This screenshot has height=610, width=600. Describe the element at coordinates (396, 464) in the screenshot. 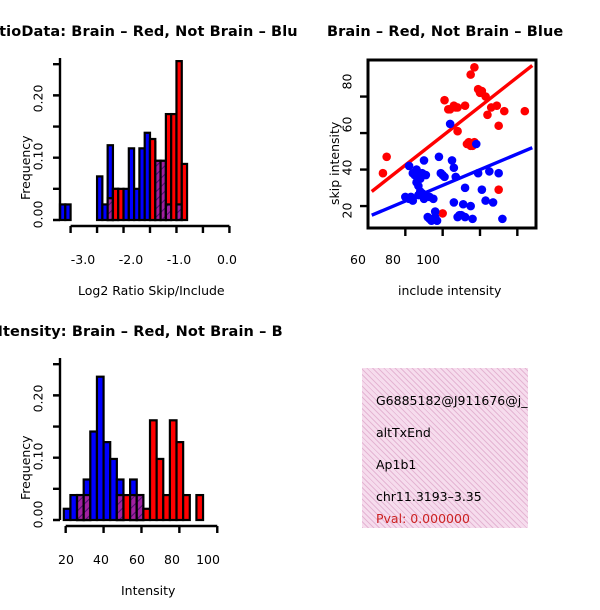

I see `info-line-gene: Ap1b1` at that location.